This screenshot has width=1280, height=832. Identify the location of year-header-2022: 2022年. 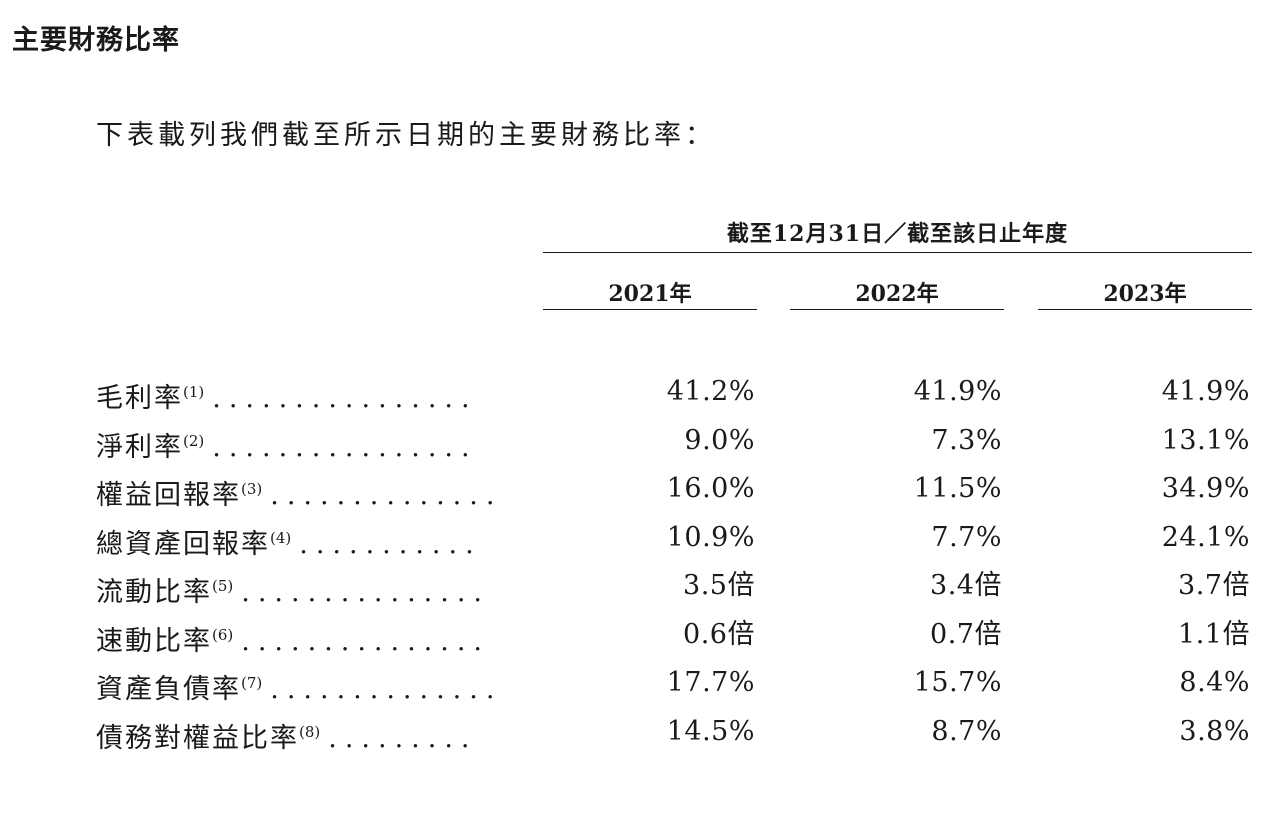
(897, 294).